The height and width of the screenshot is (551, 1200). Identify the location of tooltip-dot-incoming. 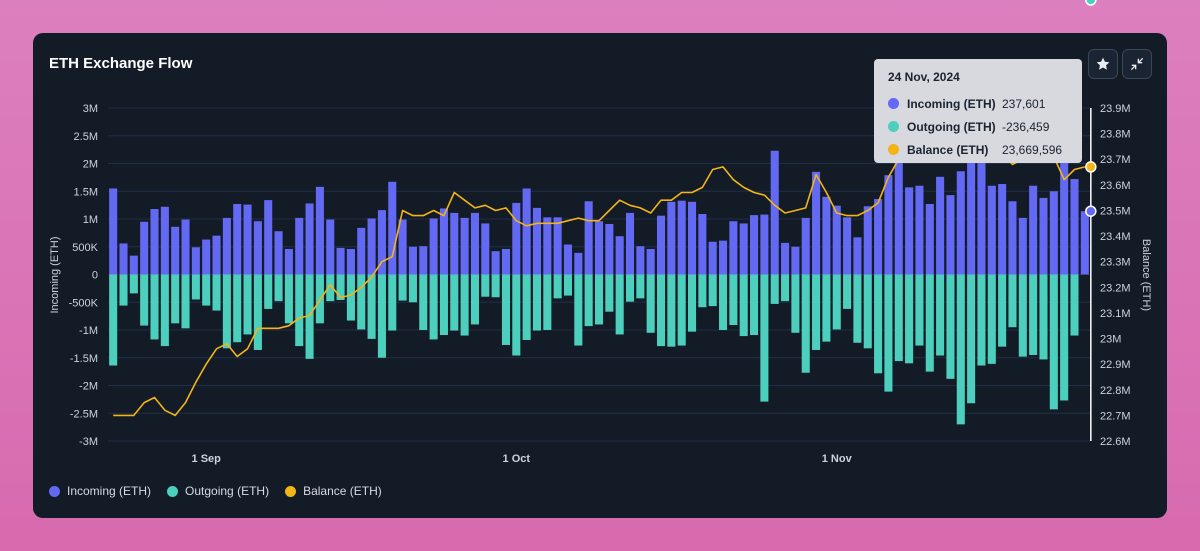
(893, 103).